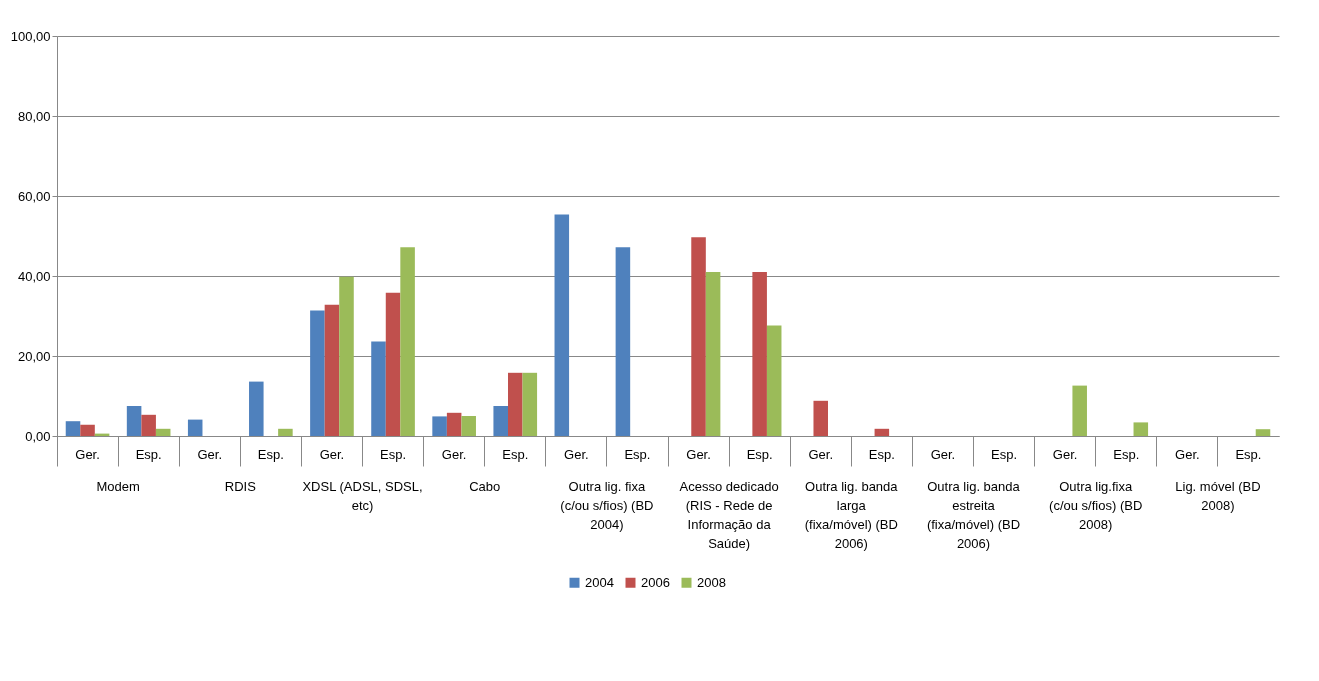 The image size is (1319, 681). I want to click on legend-label: 2004, so click(599, 582).